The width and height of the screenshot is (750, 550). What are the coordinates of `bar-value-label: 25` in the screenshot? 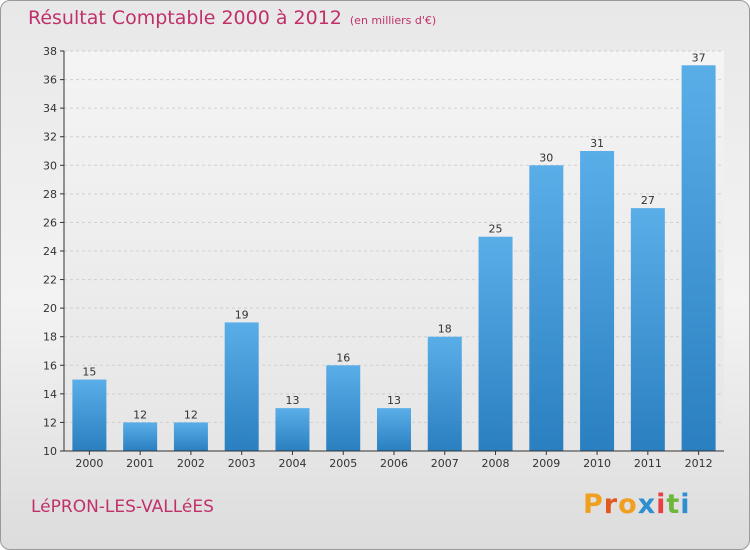 It's located at (496, 229).